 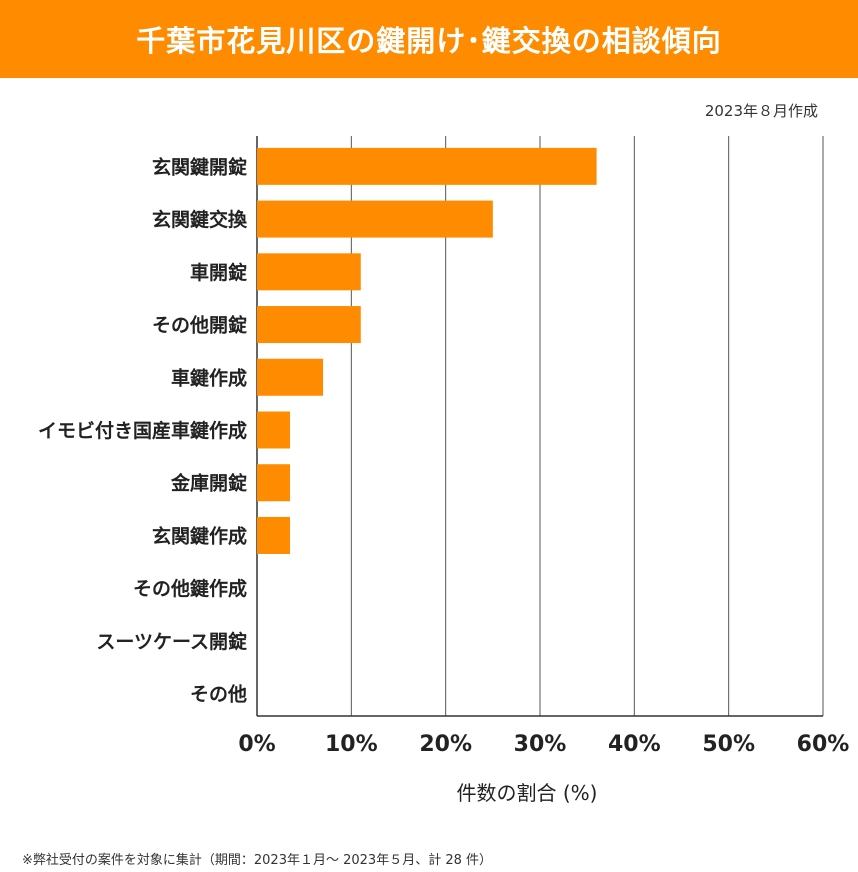 What do you see at coordinates (634, 744) in the screenshot?
I see `x-tick-label: 40%` at bounding box center [634, 744].